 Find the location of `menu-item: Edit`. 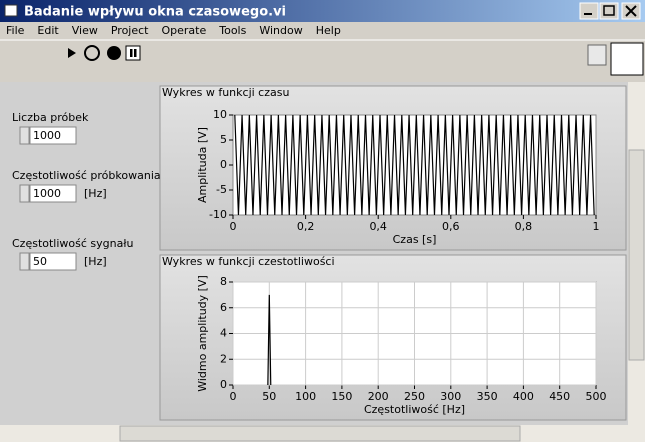

menu-item: Edit is located at coordinates (48, 30).